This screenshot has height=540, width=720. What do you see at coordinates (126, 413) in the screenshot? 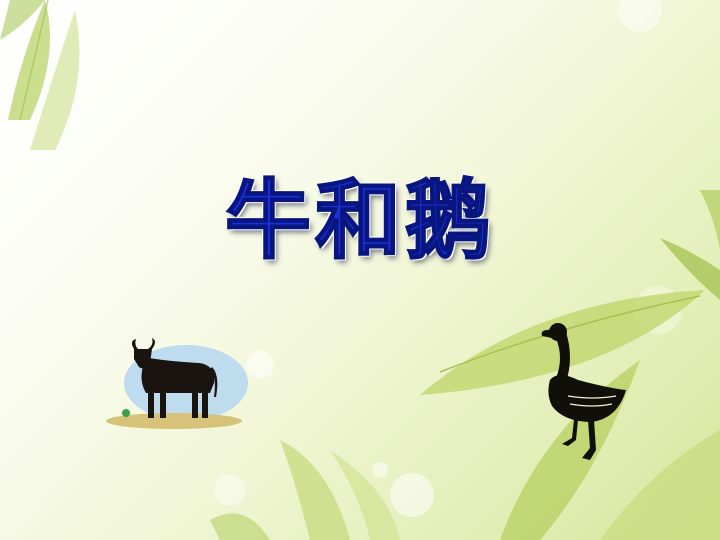
I see `small-animal` at bounding box center [126, 413].